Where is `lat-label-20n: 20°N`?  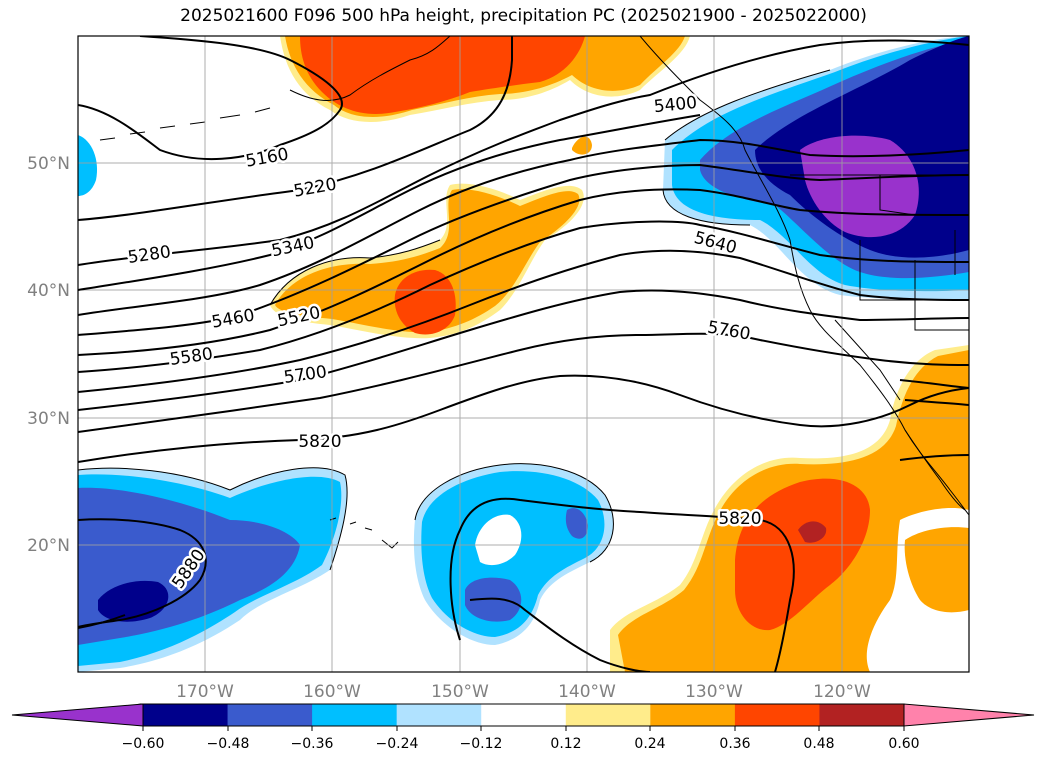 lat-label-20n: 20°N is located at coordinates (48, 546).